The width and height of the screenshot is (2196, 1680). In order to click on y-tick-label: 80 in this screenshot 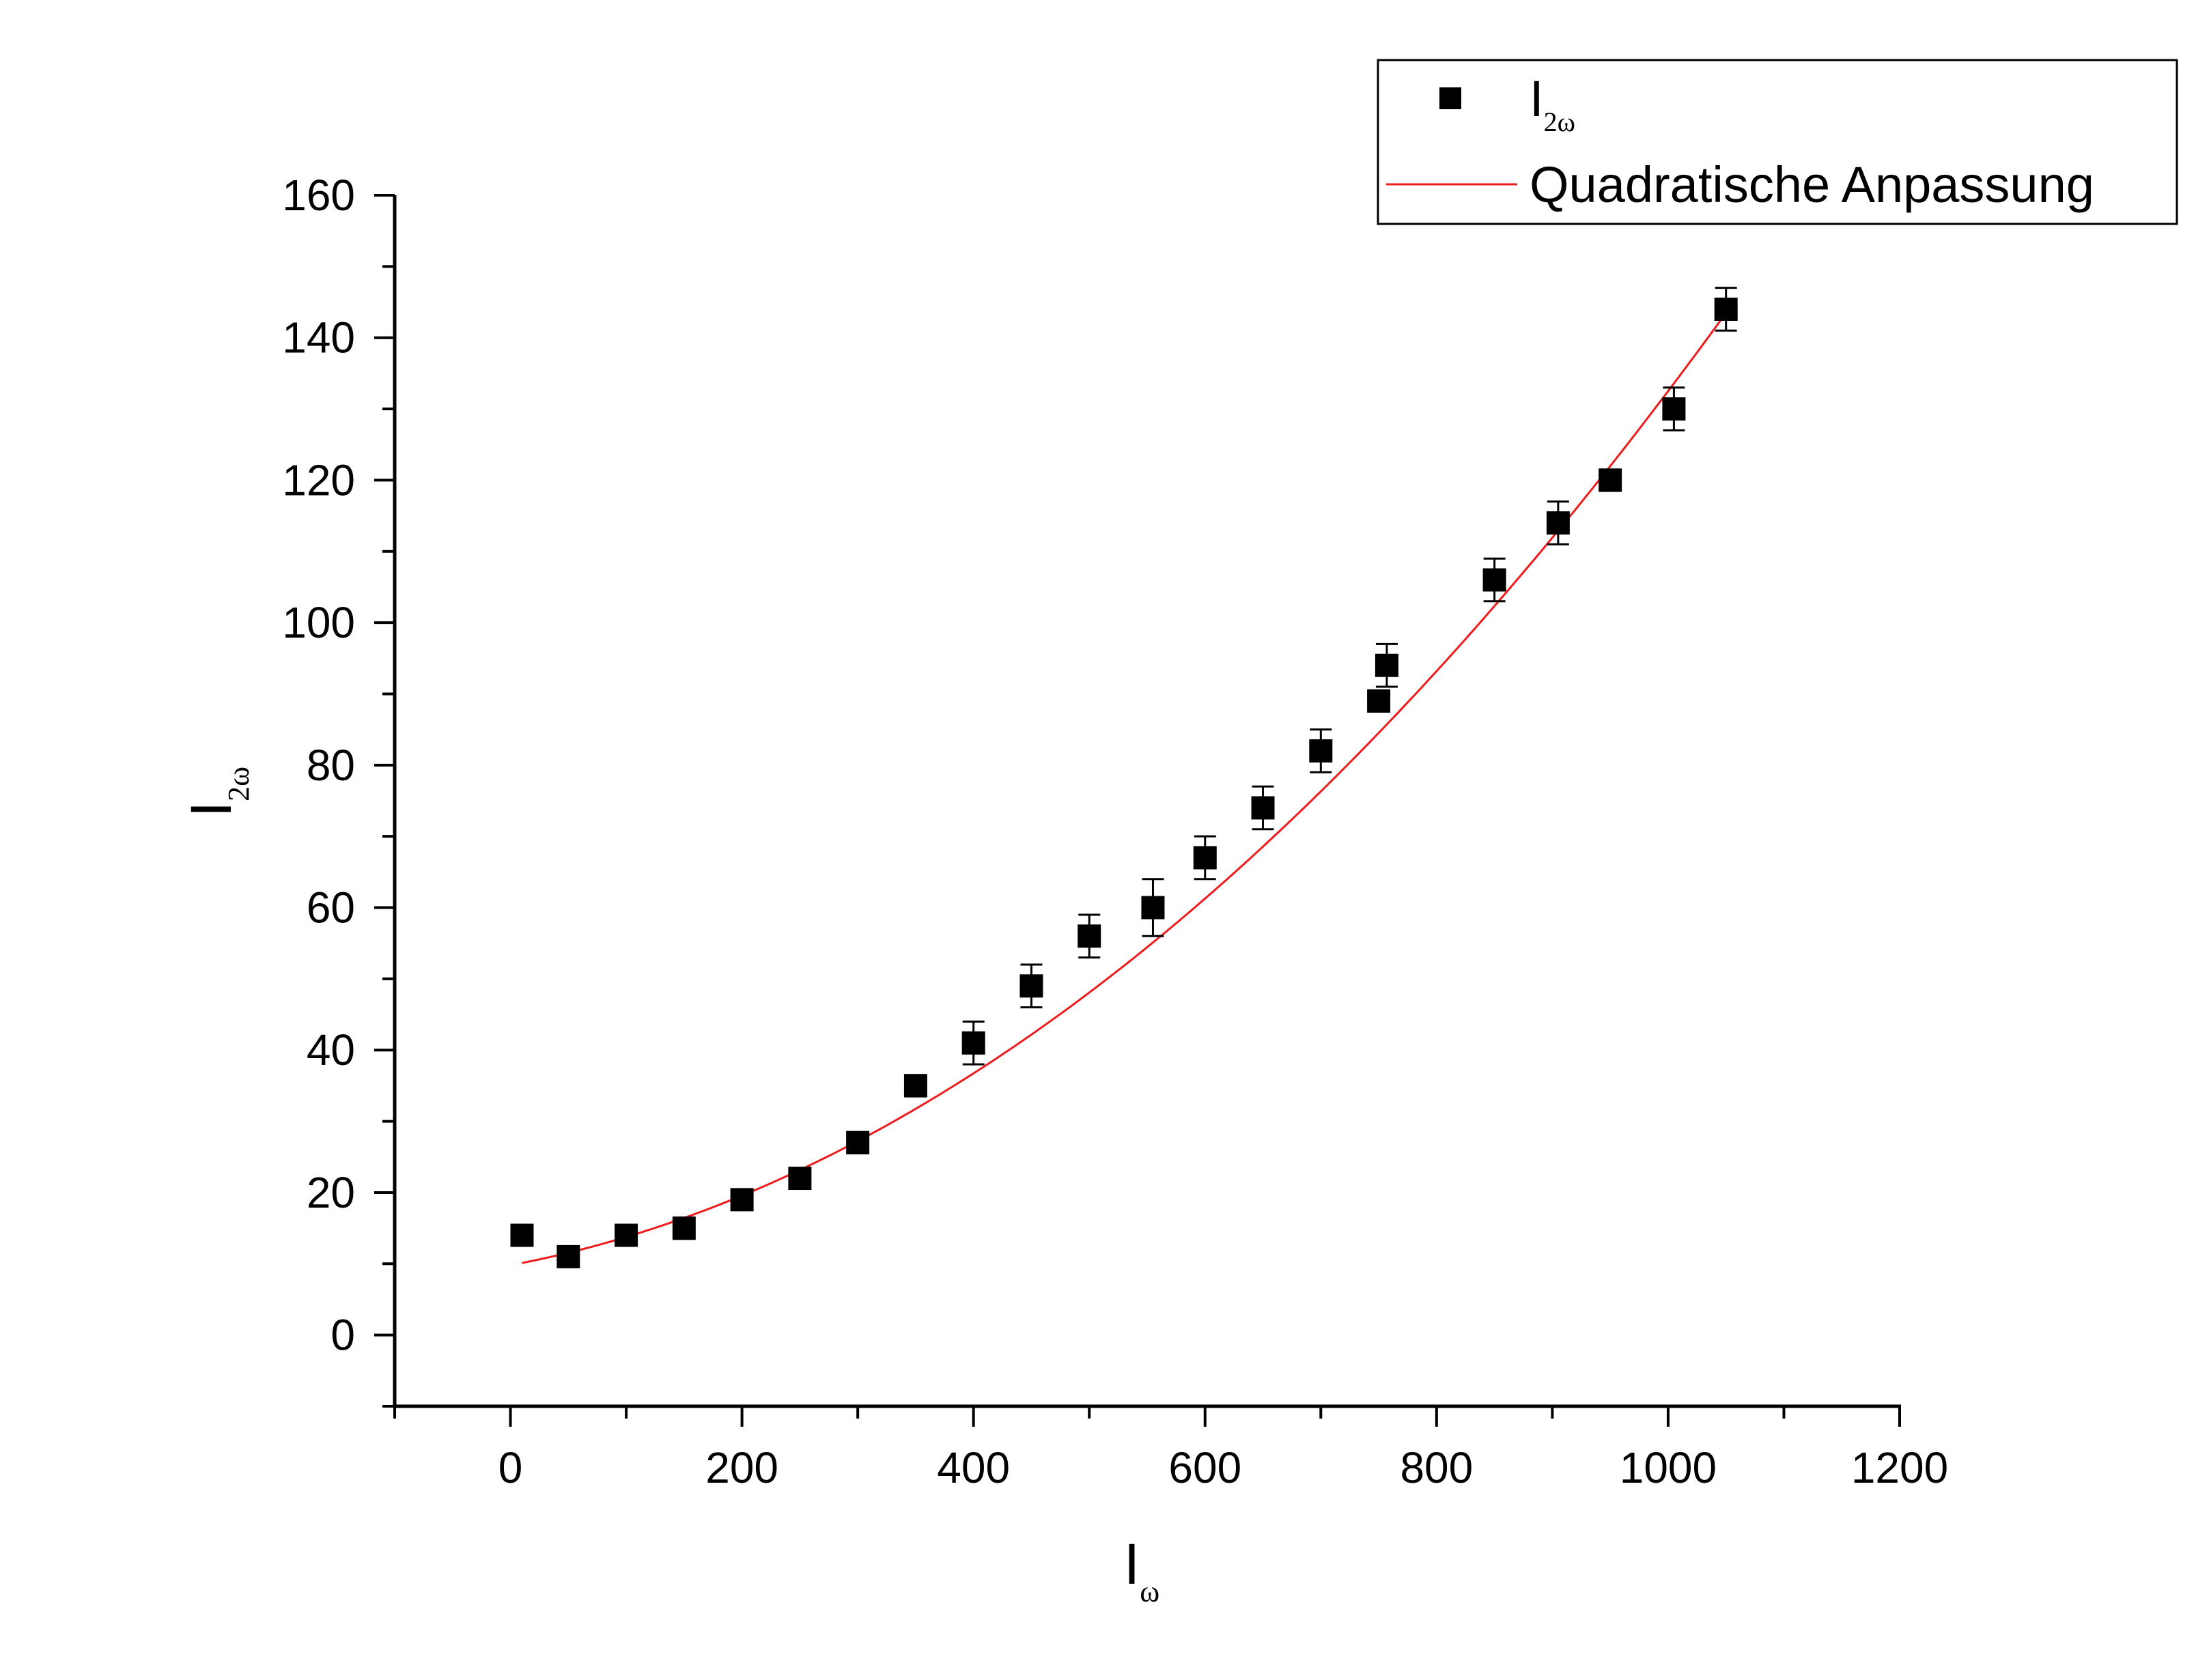, I will do `click(331, 765)`.